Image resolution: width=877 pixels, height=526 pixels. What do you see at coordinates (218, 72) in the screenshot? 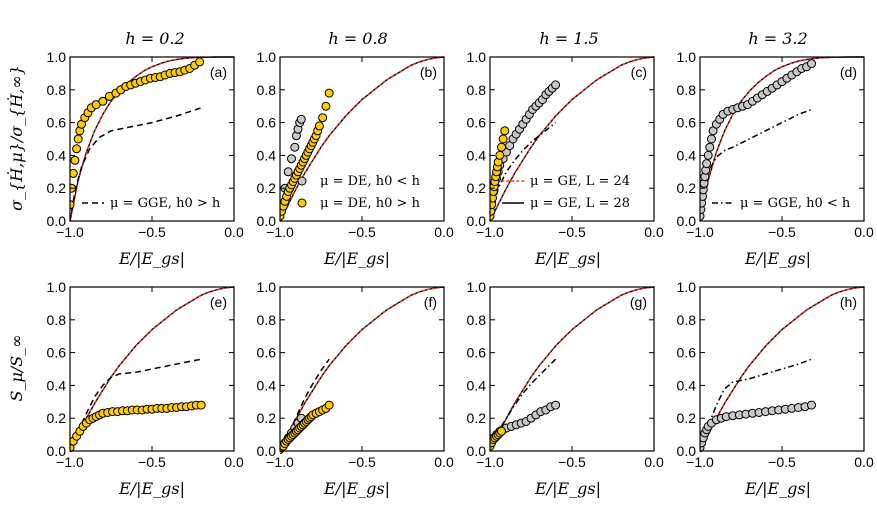
I see `panel-tag: (a)` at bounding box center [218, 72].